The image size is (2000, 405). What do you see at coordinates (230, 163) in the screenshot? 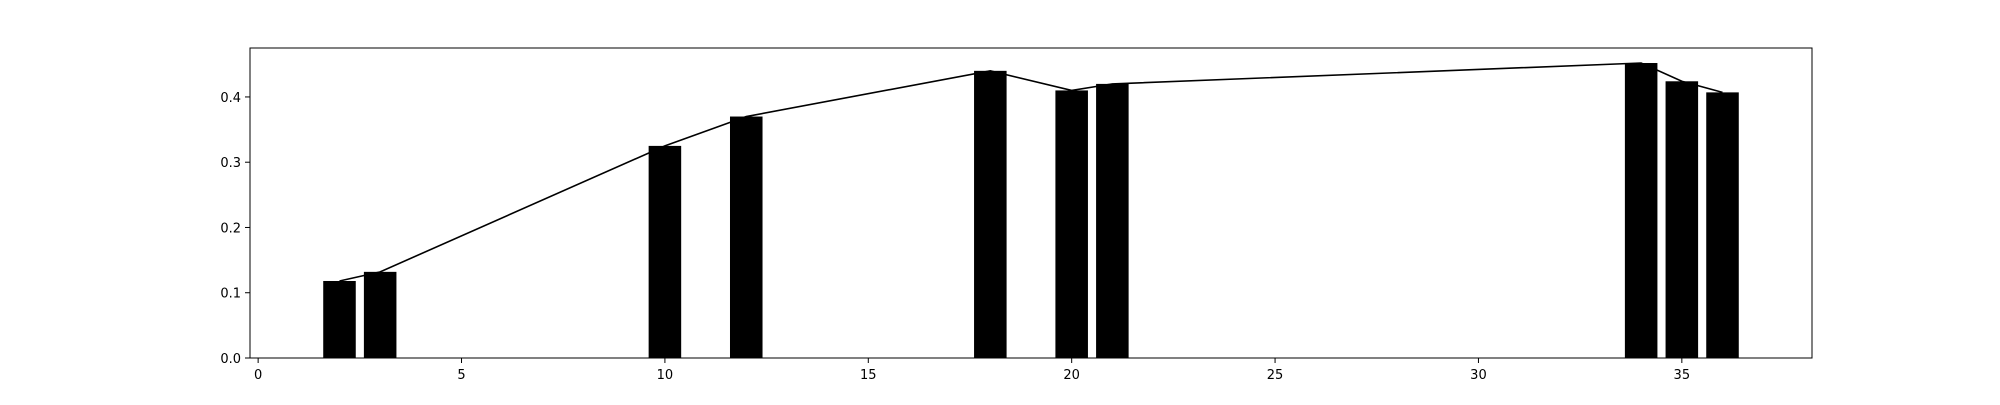
I see `y-tick-label-3: 0.3` at bounding box center [230, 163].